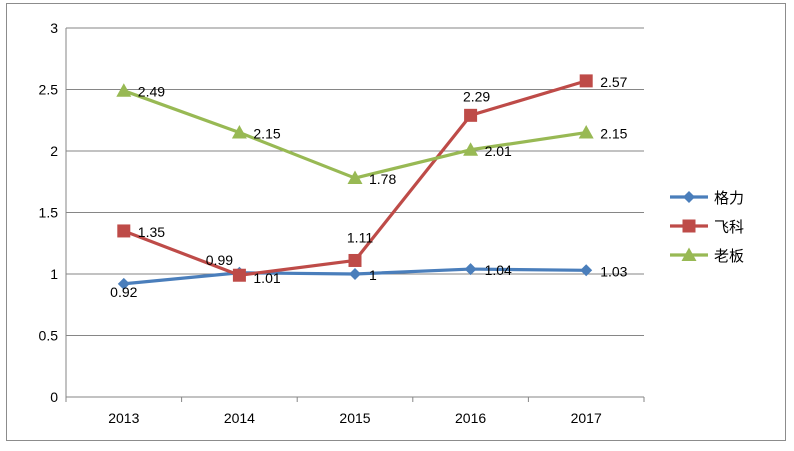 This screenshot has width=794, height=451. Describe the element at coordinates (707, 198) in the screenshot. I see `legend-item-0: 格力` at that location.